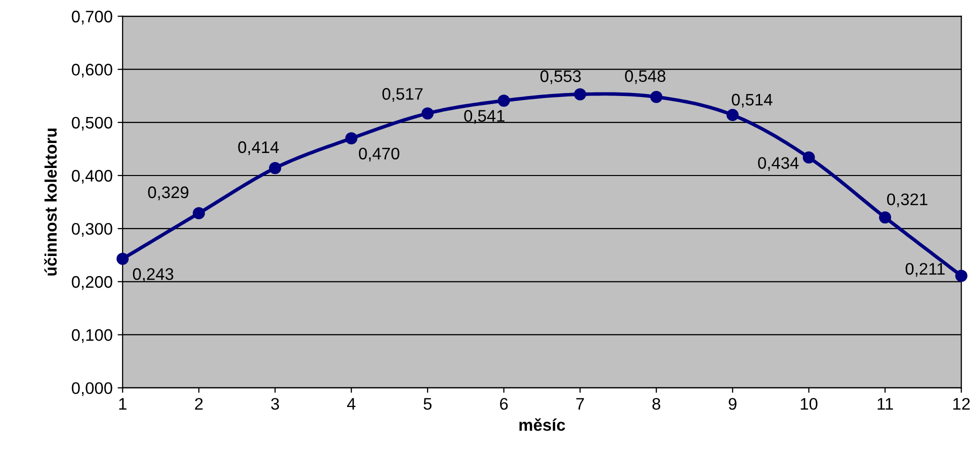 The image size is (973, 452). What do you see at coordinates (92, 71) in the screenshot?
I see `y-tick-label: 0,600` at bounding box center [92, 71].